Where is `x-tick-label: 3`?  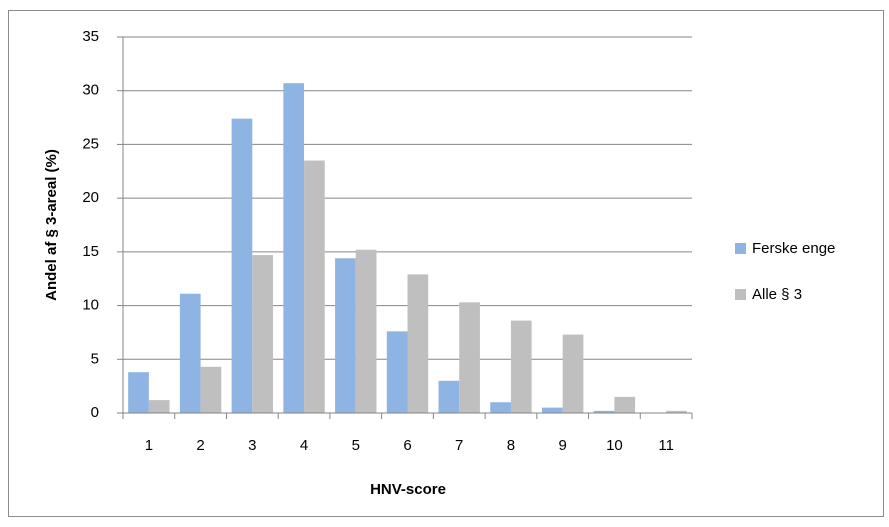
x-tick-label: 3 is located at coordinates (252, 445).